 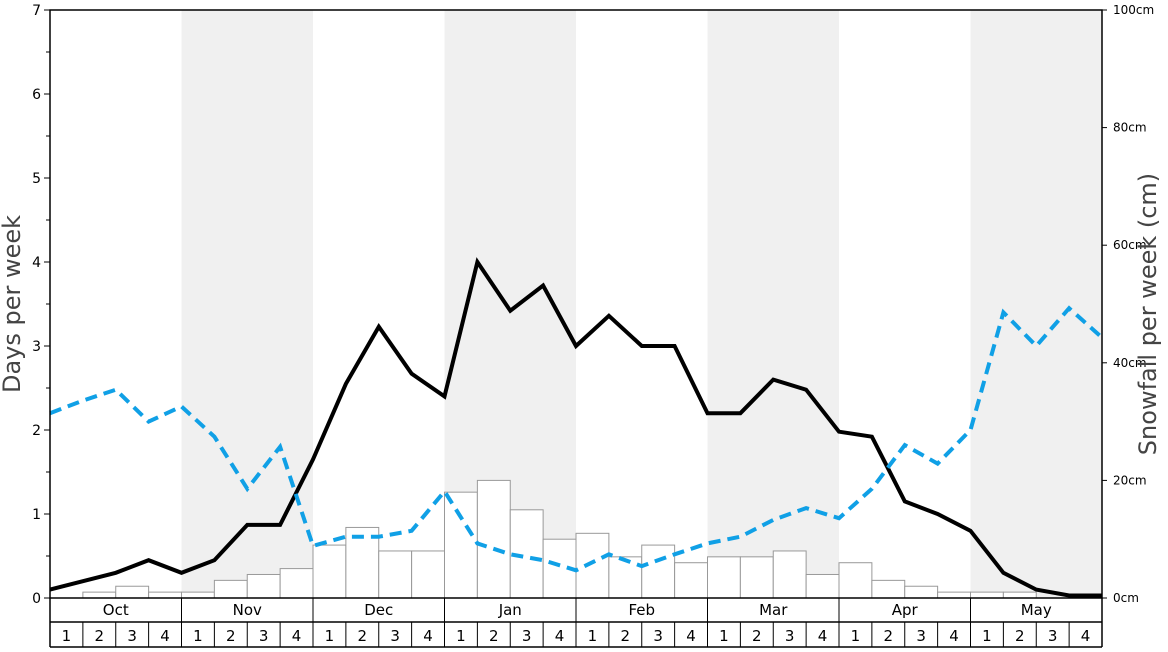 I want to click on month-label-mar: Mar, so click(x=773, y=610).